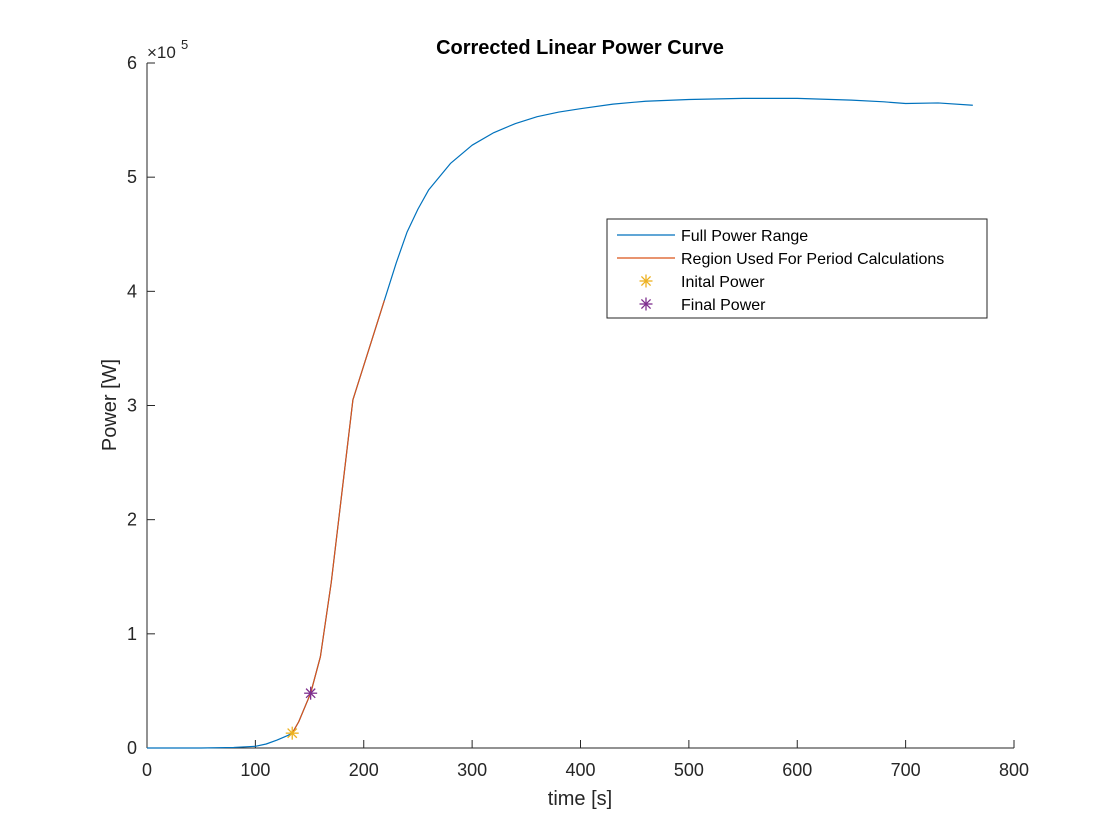  What do you see at coordinates (132, 291) in the screenshot?
I see `y-tick-label: 4` at bounding box center [132, 291].